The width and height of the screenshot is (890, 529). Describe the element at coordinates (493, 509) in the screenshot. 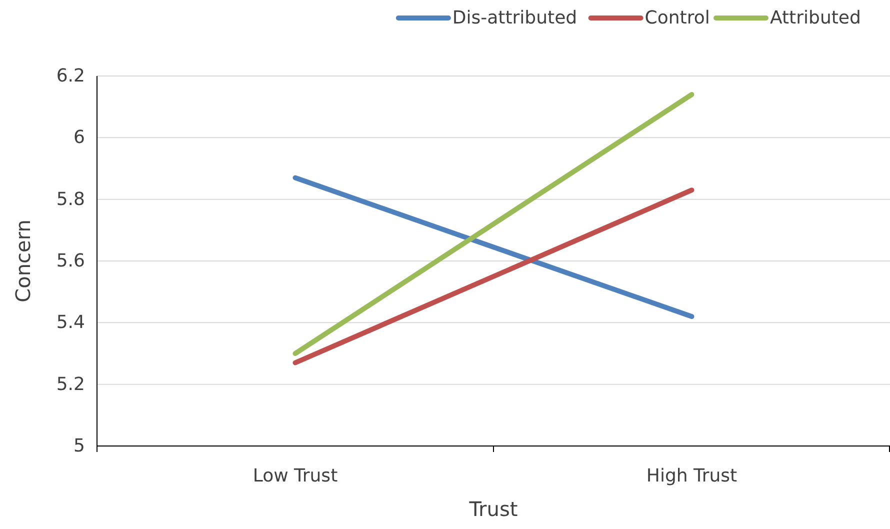

I see `x-axis-title: Trust` at that location.